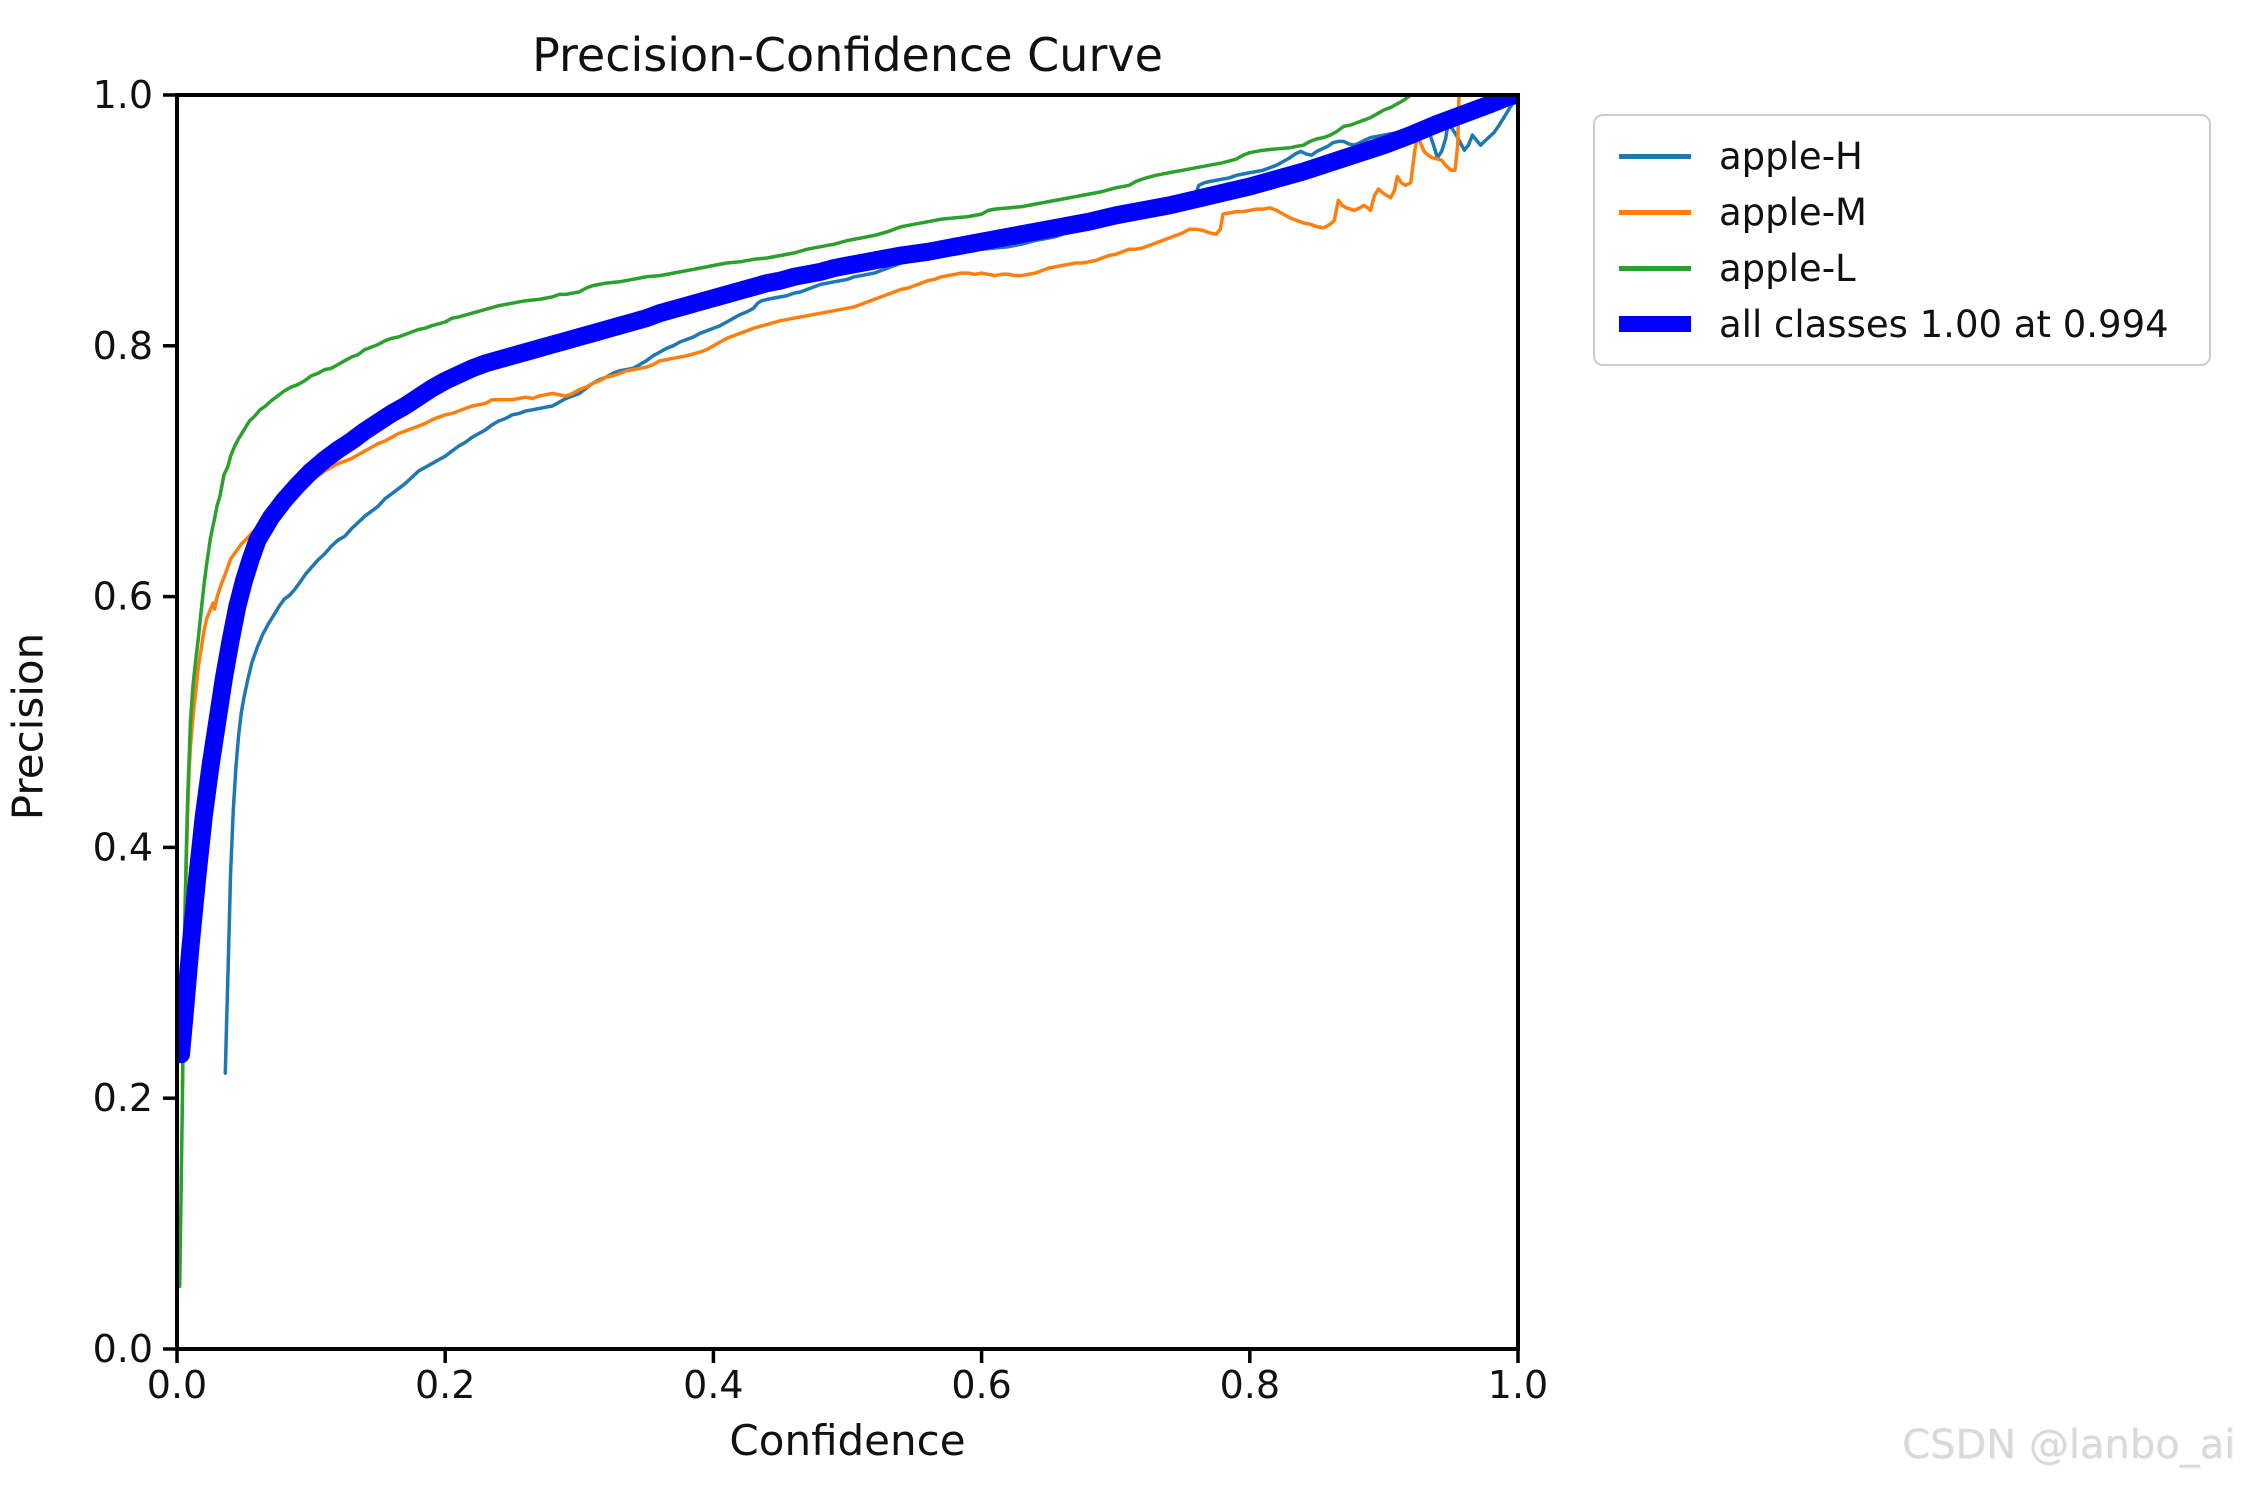 Image resolution: width=2250 pixels, height=1500 pixels. What do you see at coordinates (123, 95) in the screenshot?
I see `y-tick-label: 1.0` at bounding box center [123, 95].